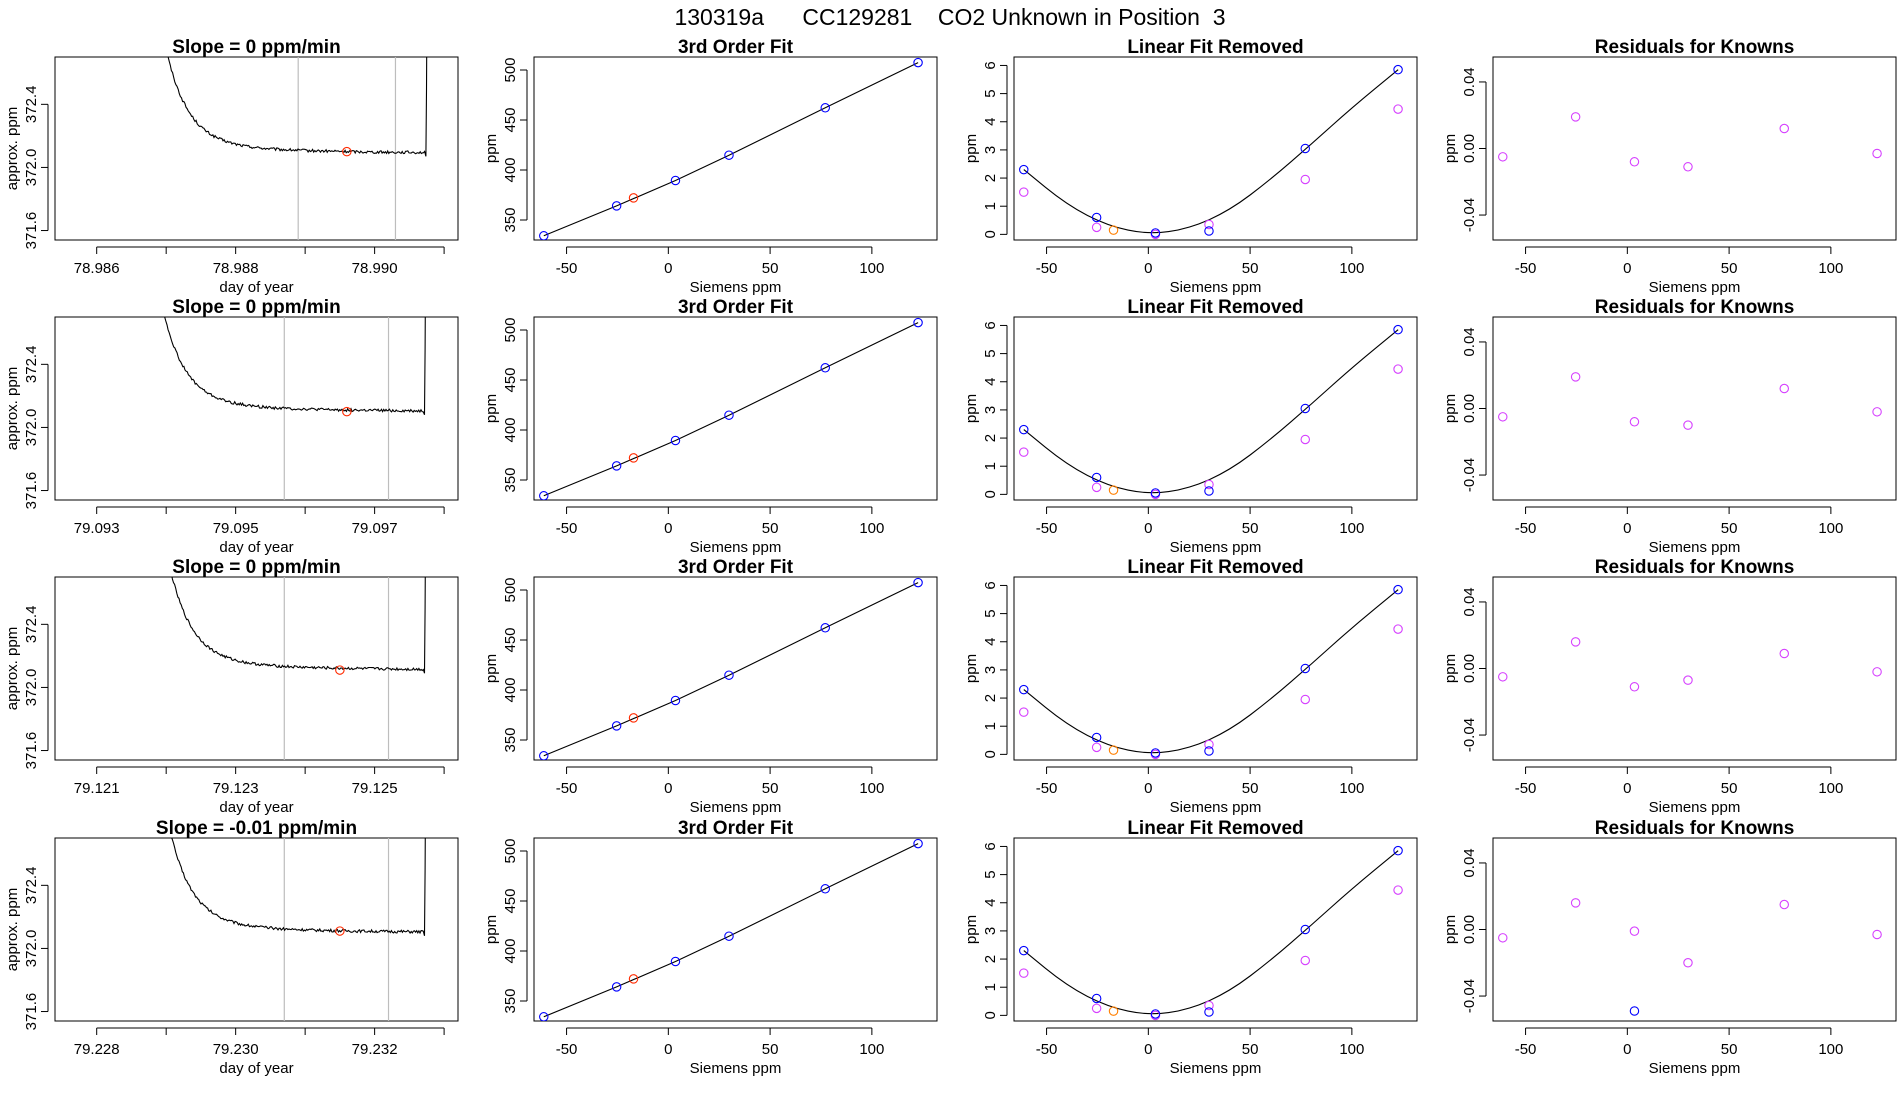 This screenshot has height=1100, width=1900. I want to click on unknown-point, so click(1113, 230).